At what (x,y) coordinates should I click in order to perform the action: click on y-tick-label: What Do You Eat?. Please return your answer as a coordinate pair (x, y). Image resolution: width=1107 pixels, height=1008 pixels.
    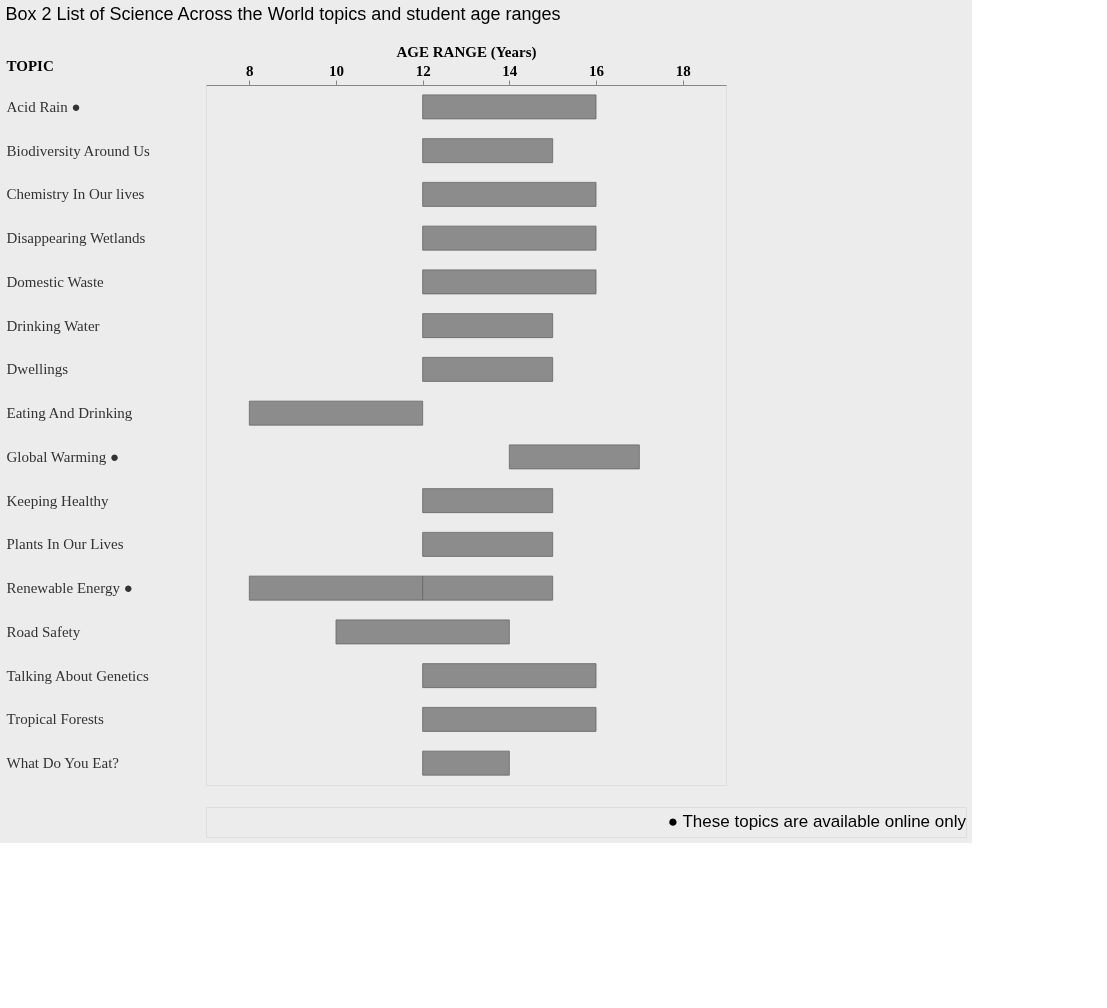
    Looking at the image, I should click on (63, 763).